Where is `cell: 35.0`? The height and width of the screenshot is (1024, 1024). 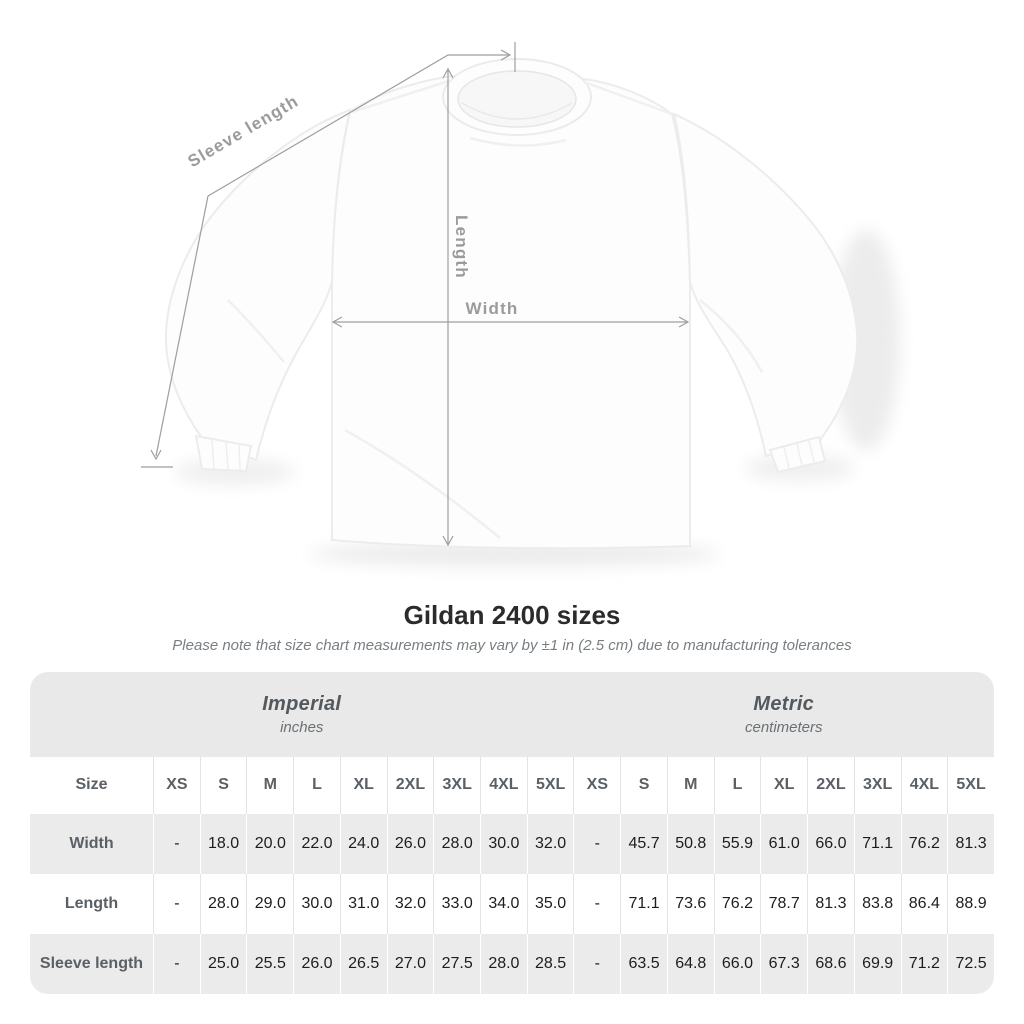
cell: 35.0 is located at coordinates (550, 903).